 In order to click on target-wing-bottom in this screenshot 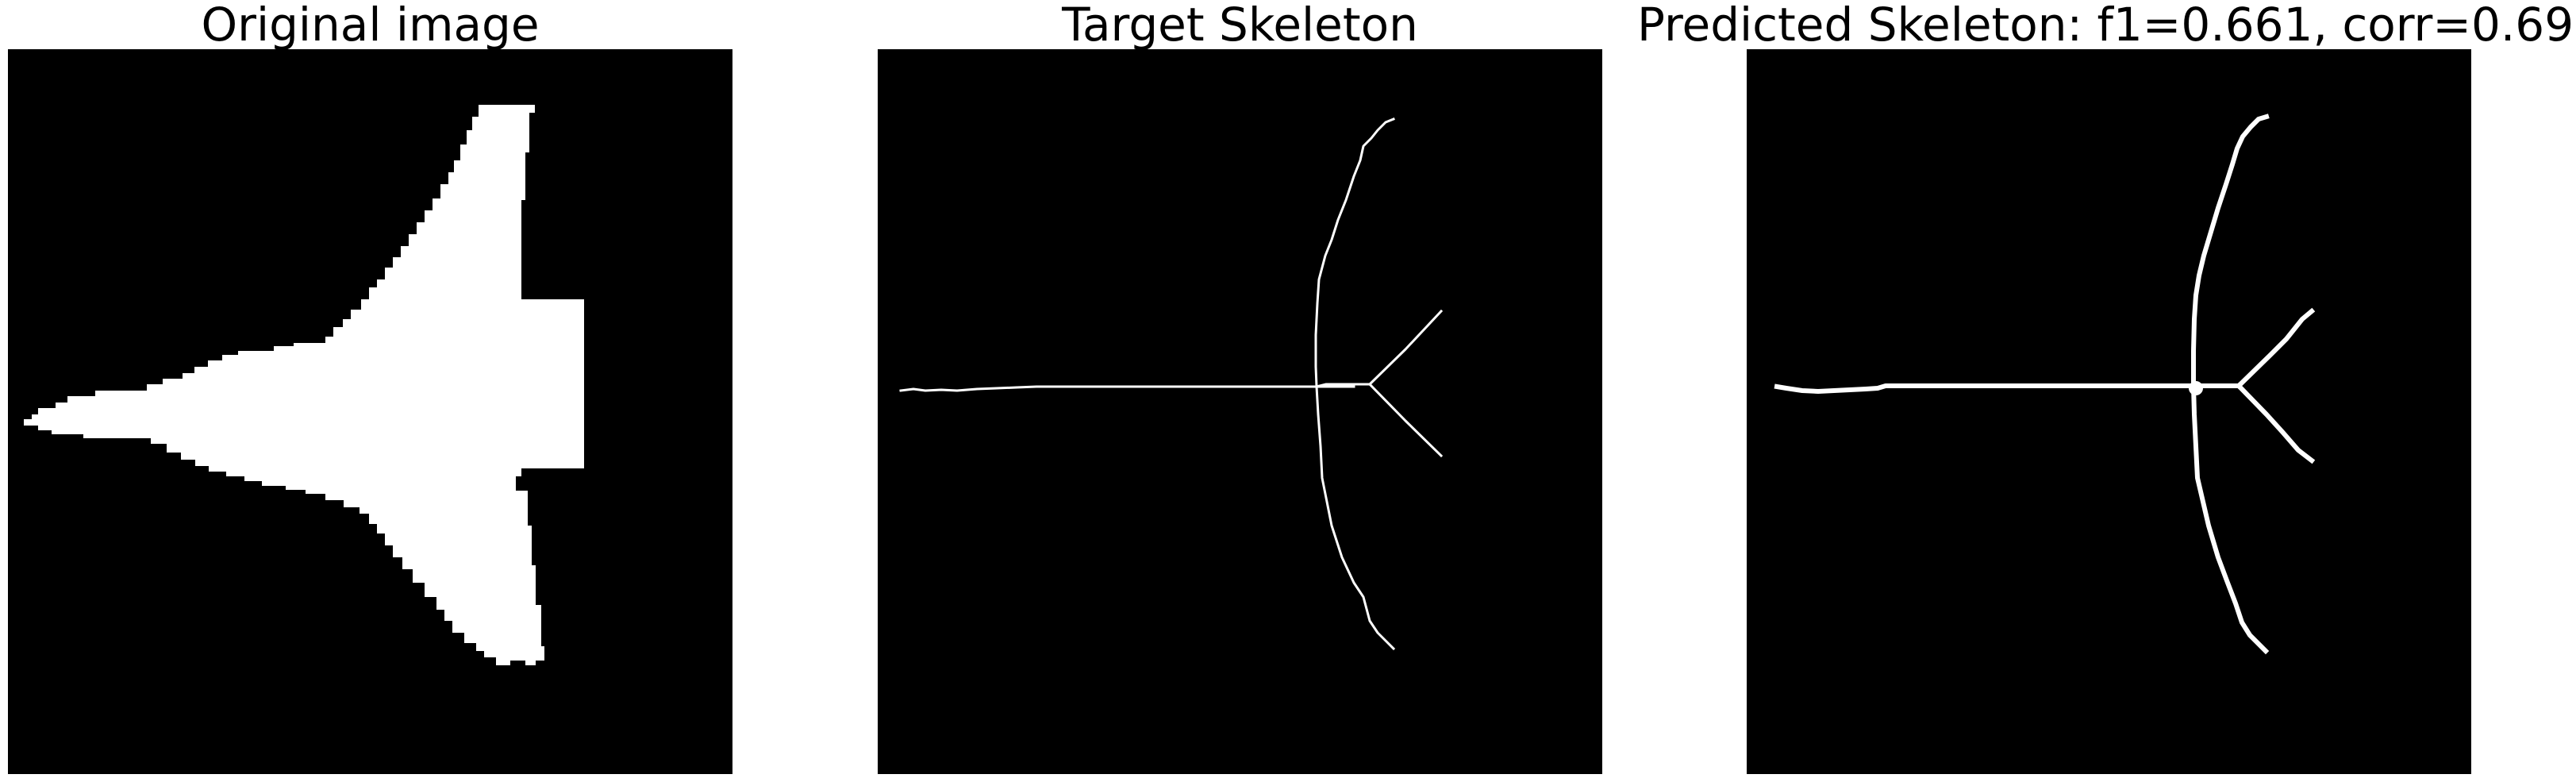, I will do `click(1355, 518)`.